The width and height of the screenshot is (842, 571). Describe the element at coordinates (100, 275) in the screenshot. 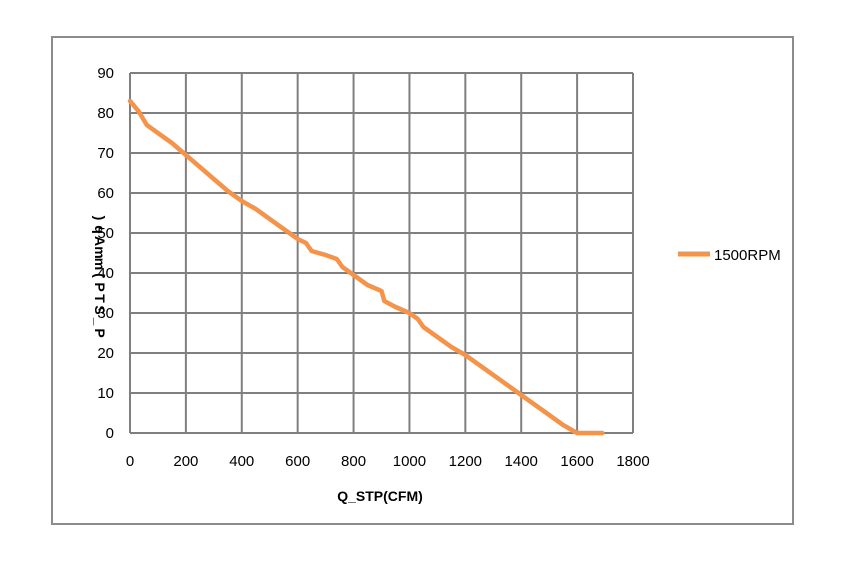

I see `y-axis-title-char: (` at that location.